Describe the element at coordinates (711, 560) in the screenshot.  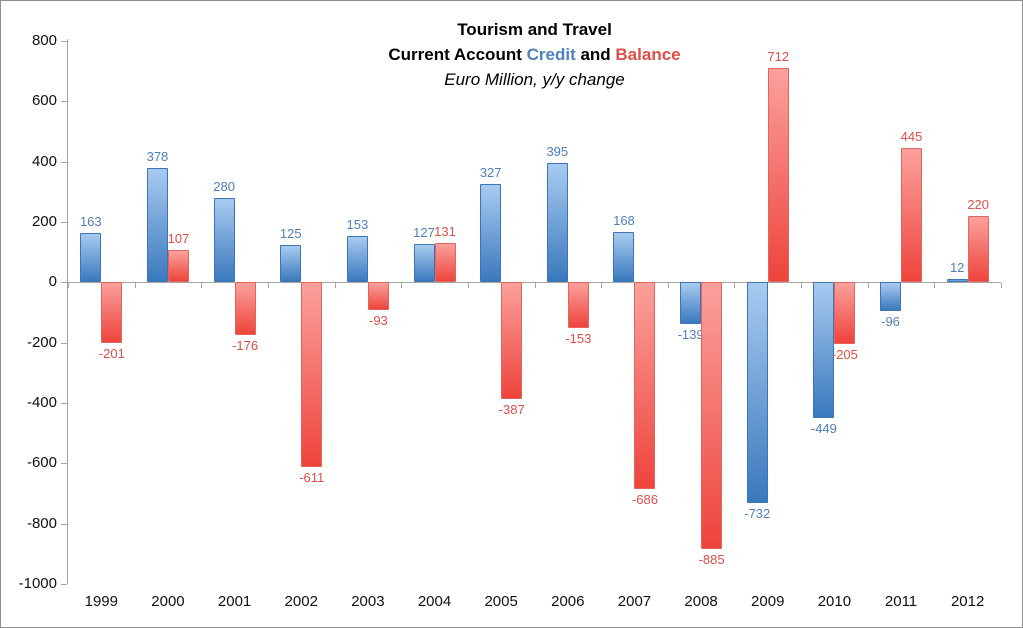
I see `value-label-balance-2008: -885` at that location.